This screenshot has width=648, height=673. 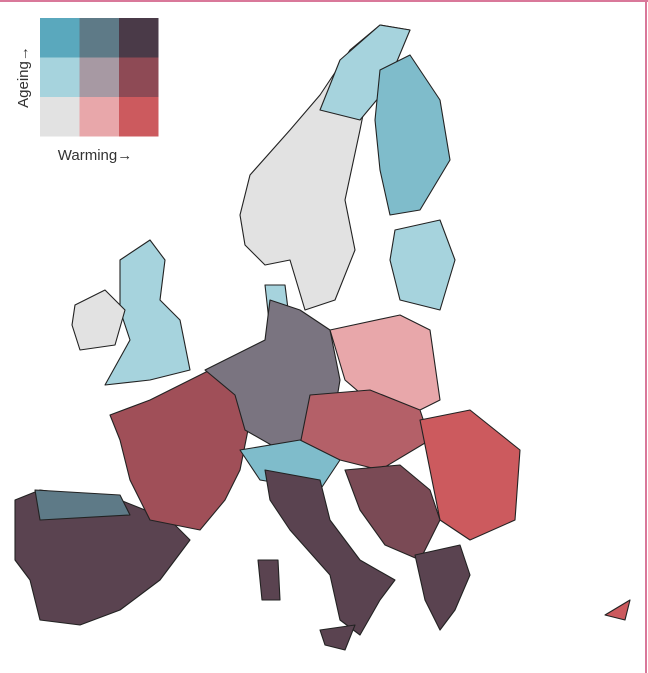 What do you see at coordinates (385, 362) in the screenshot?
I see `poland` at bounding box center [385, 362].